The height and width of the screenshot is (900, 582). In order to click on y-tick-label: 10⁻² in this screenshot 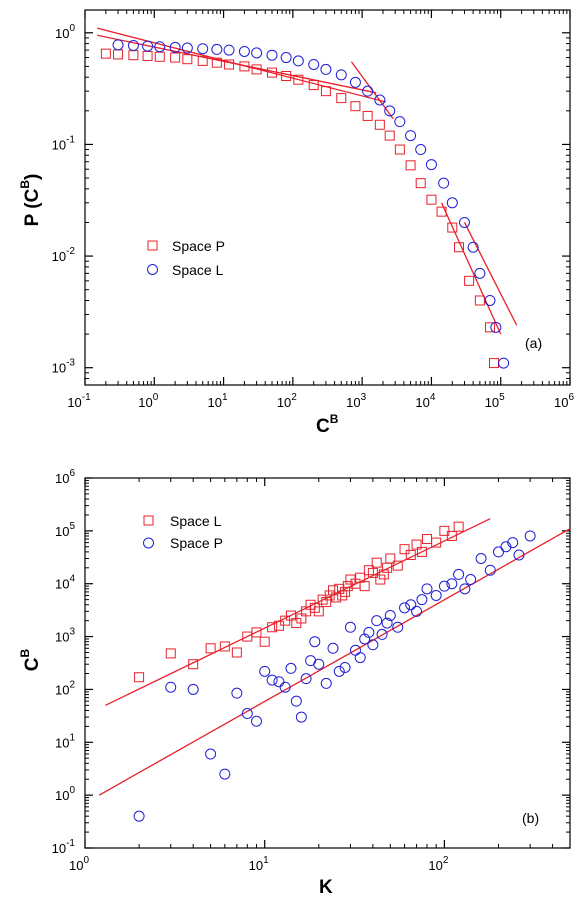, I will do `click(64, 255)`.